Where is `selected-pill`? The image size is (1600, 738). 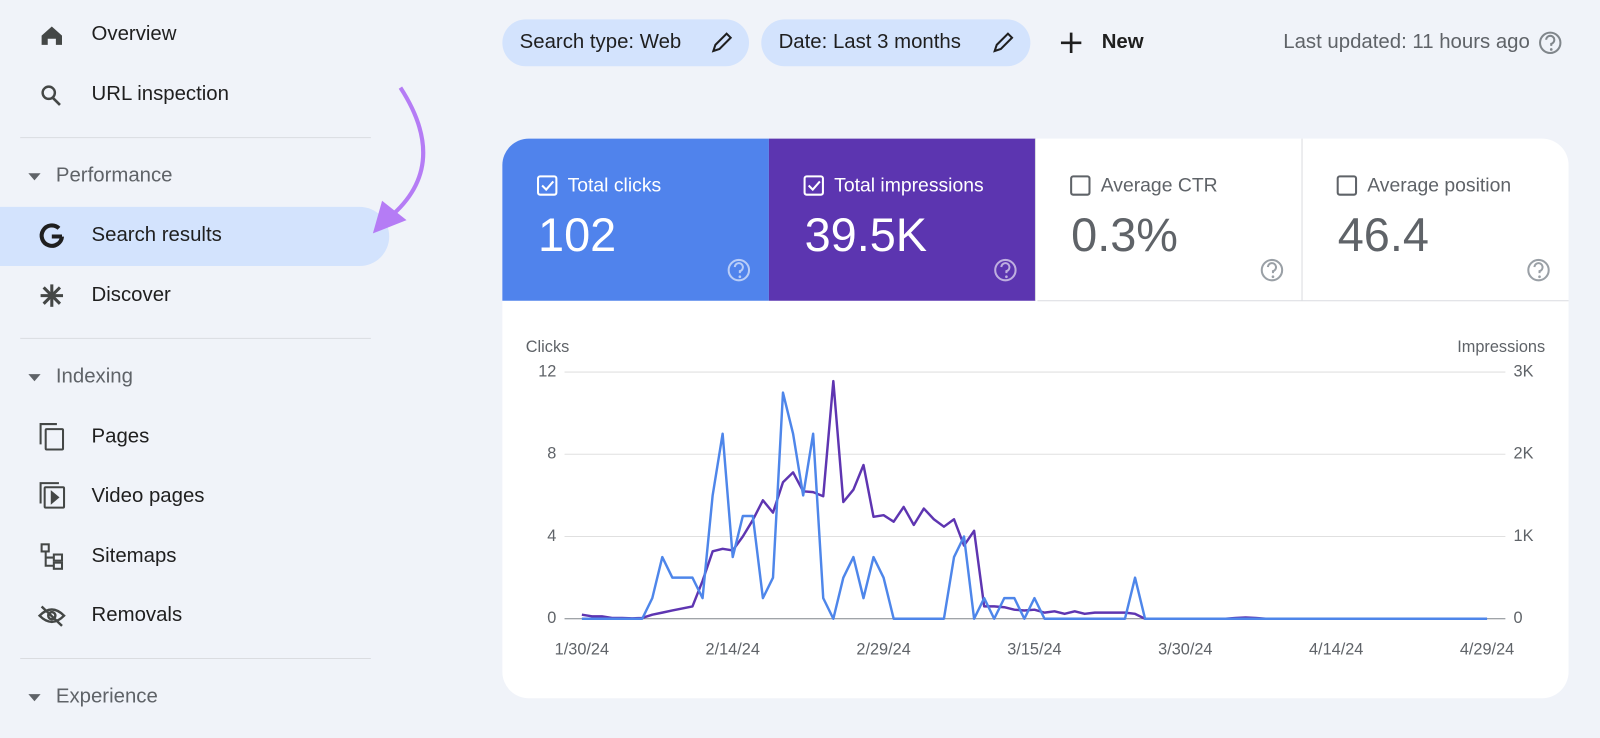 selected-pill is located at coordinates (195, 236).